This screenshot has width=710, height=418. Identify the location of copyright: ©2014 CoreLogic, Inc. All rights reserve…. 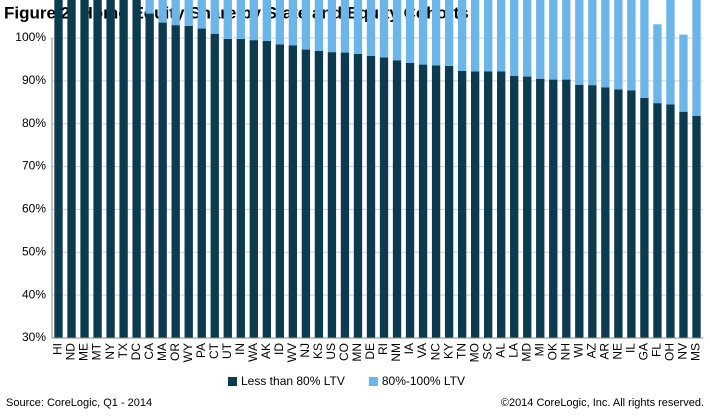
(602, 403).